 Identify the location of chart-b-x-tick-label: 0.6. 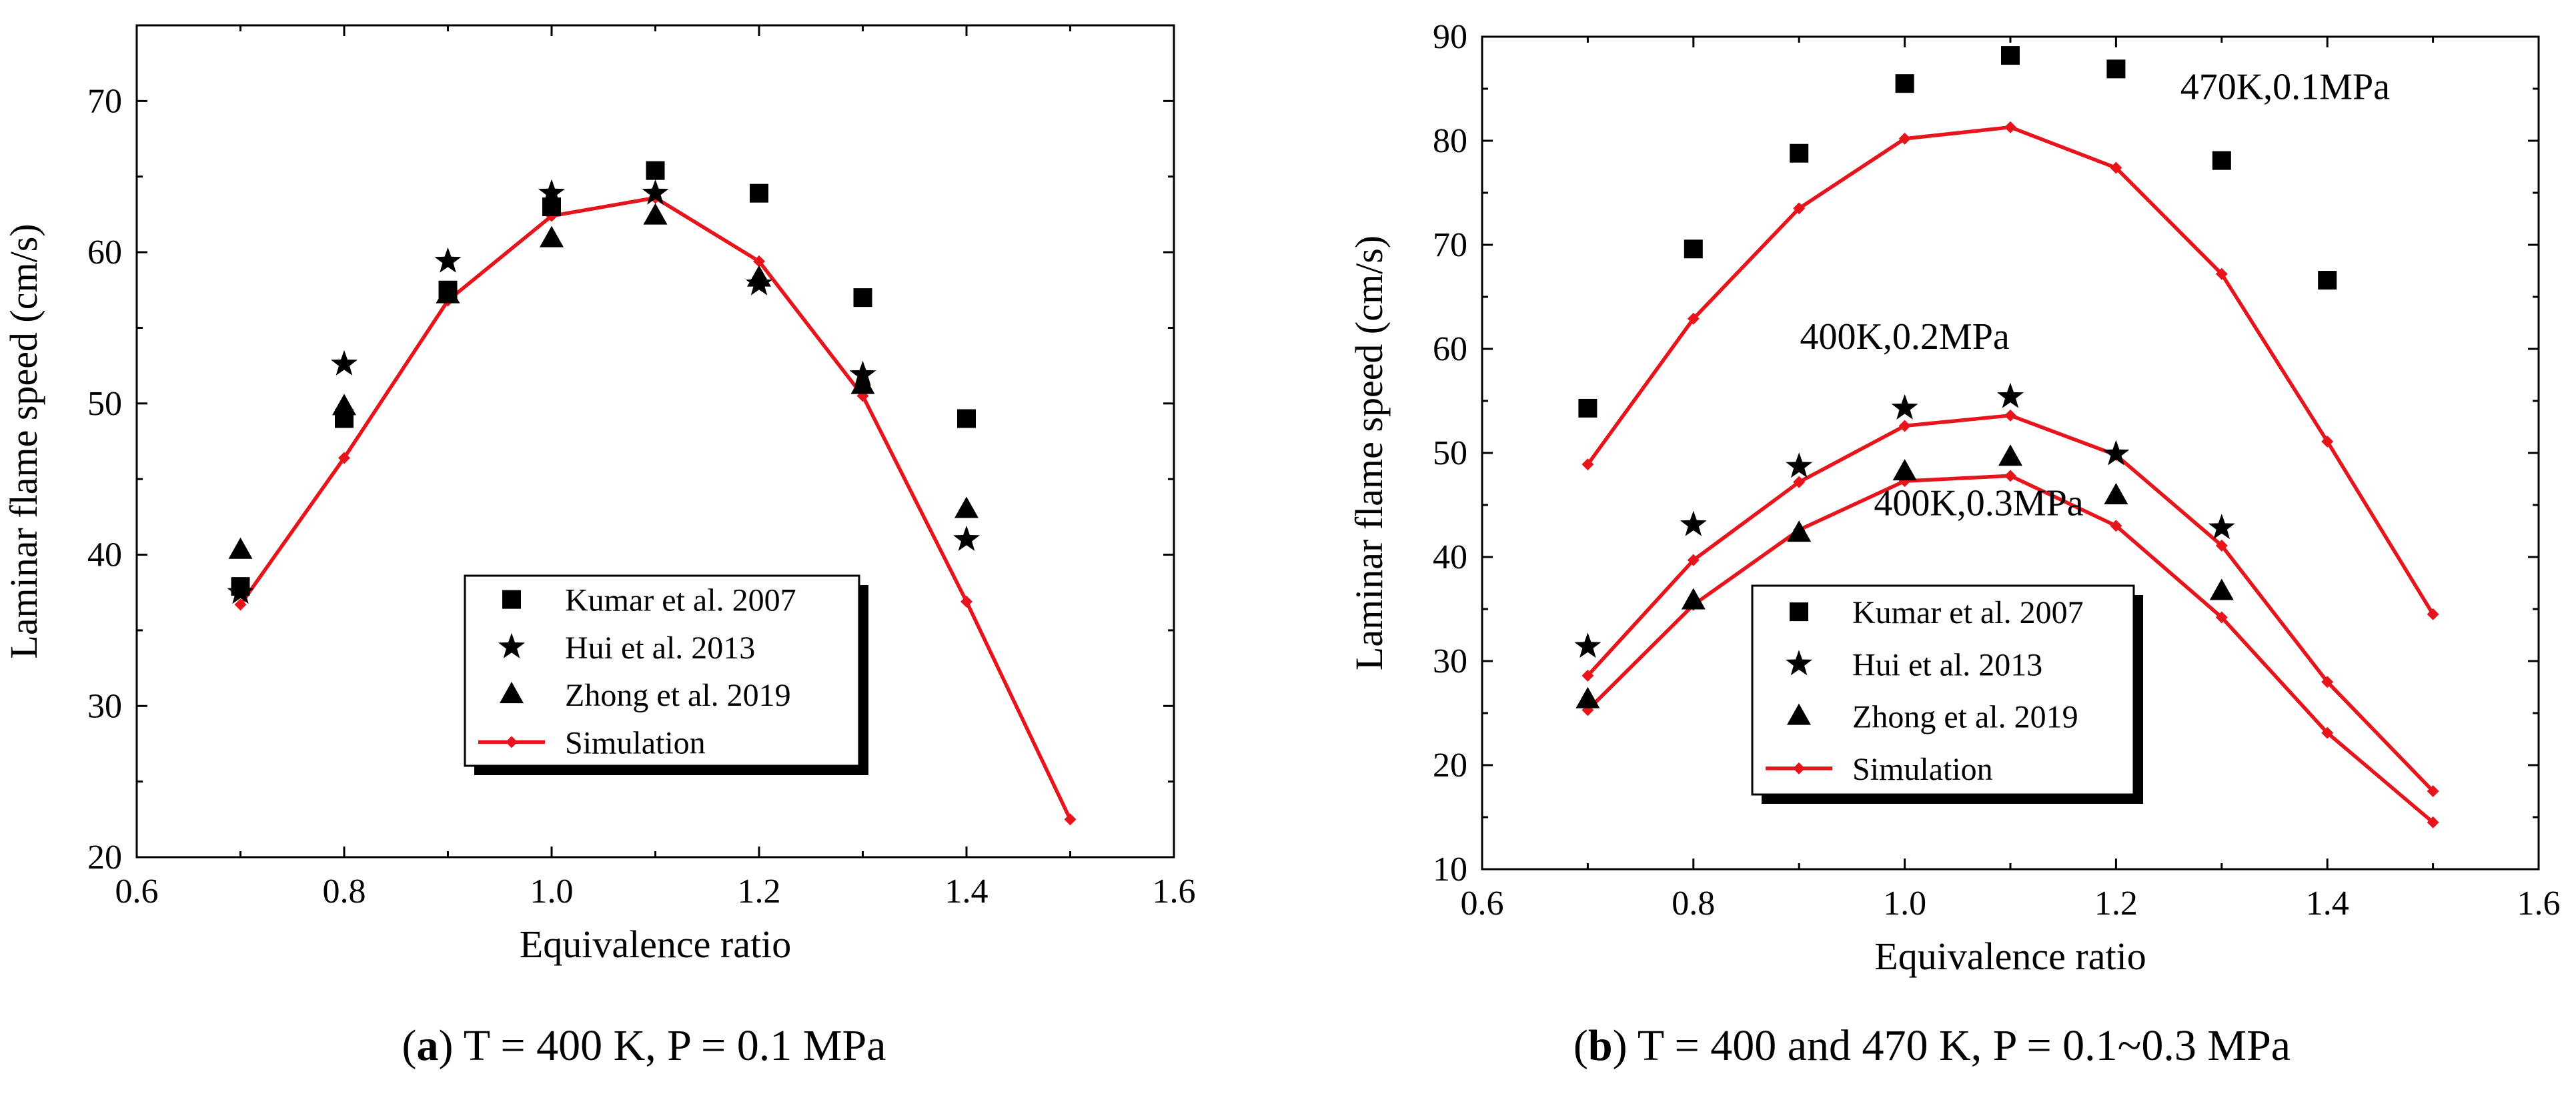
(1482, 904).